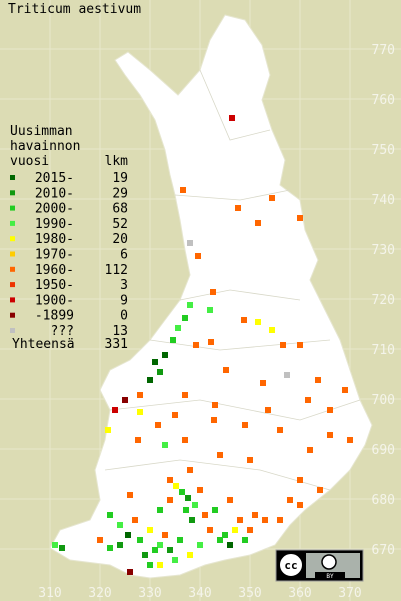 This screenshot has width=401, height=601. What do you see at coordinates (54, 224) in the screenshot?
I see `legend-label: 1990-` at bounding box center [54, 224].